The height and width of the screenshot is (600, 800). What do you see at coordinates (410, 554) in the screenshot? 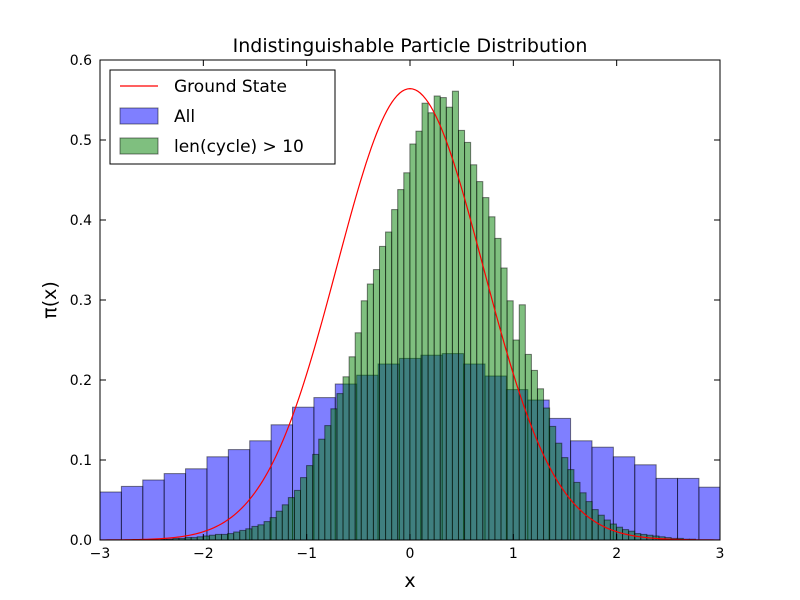
I see `x-tick-label: 0` at bounding box center [410, 554].